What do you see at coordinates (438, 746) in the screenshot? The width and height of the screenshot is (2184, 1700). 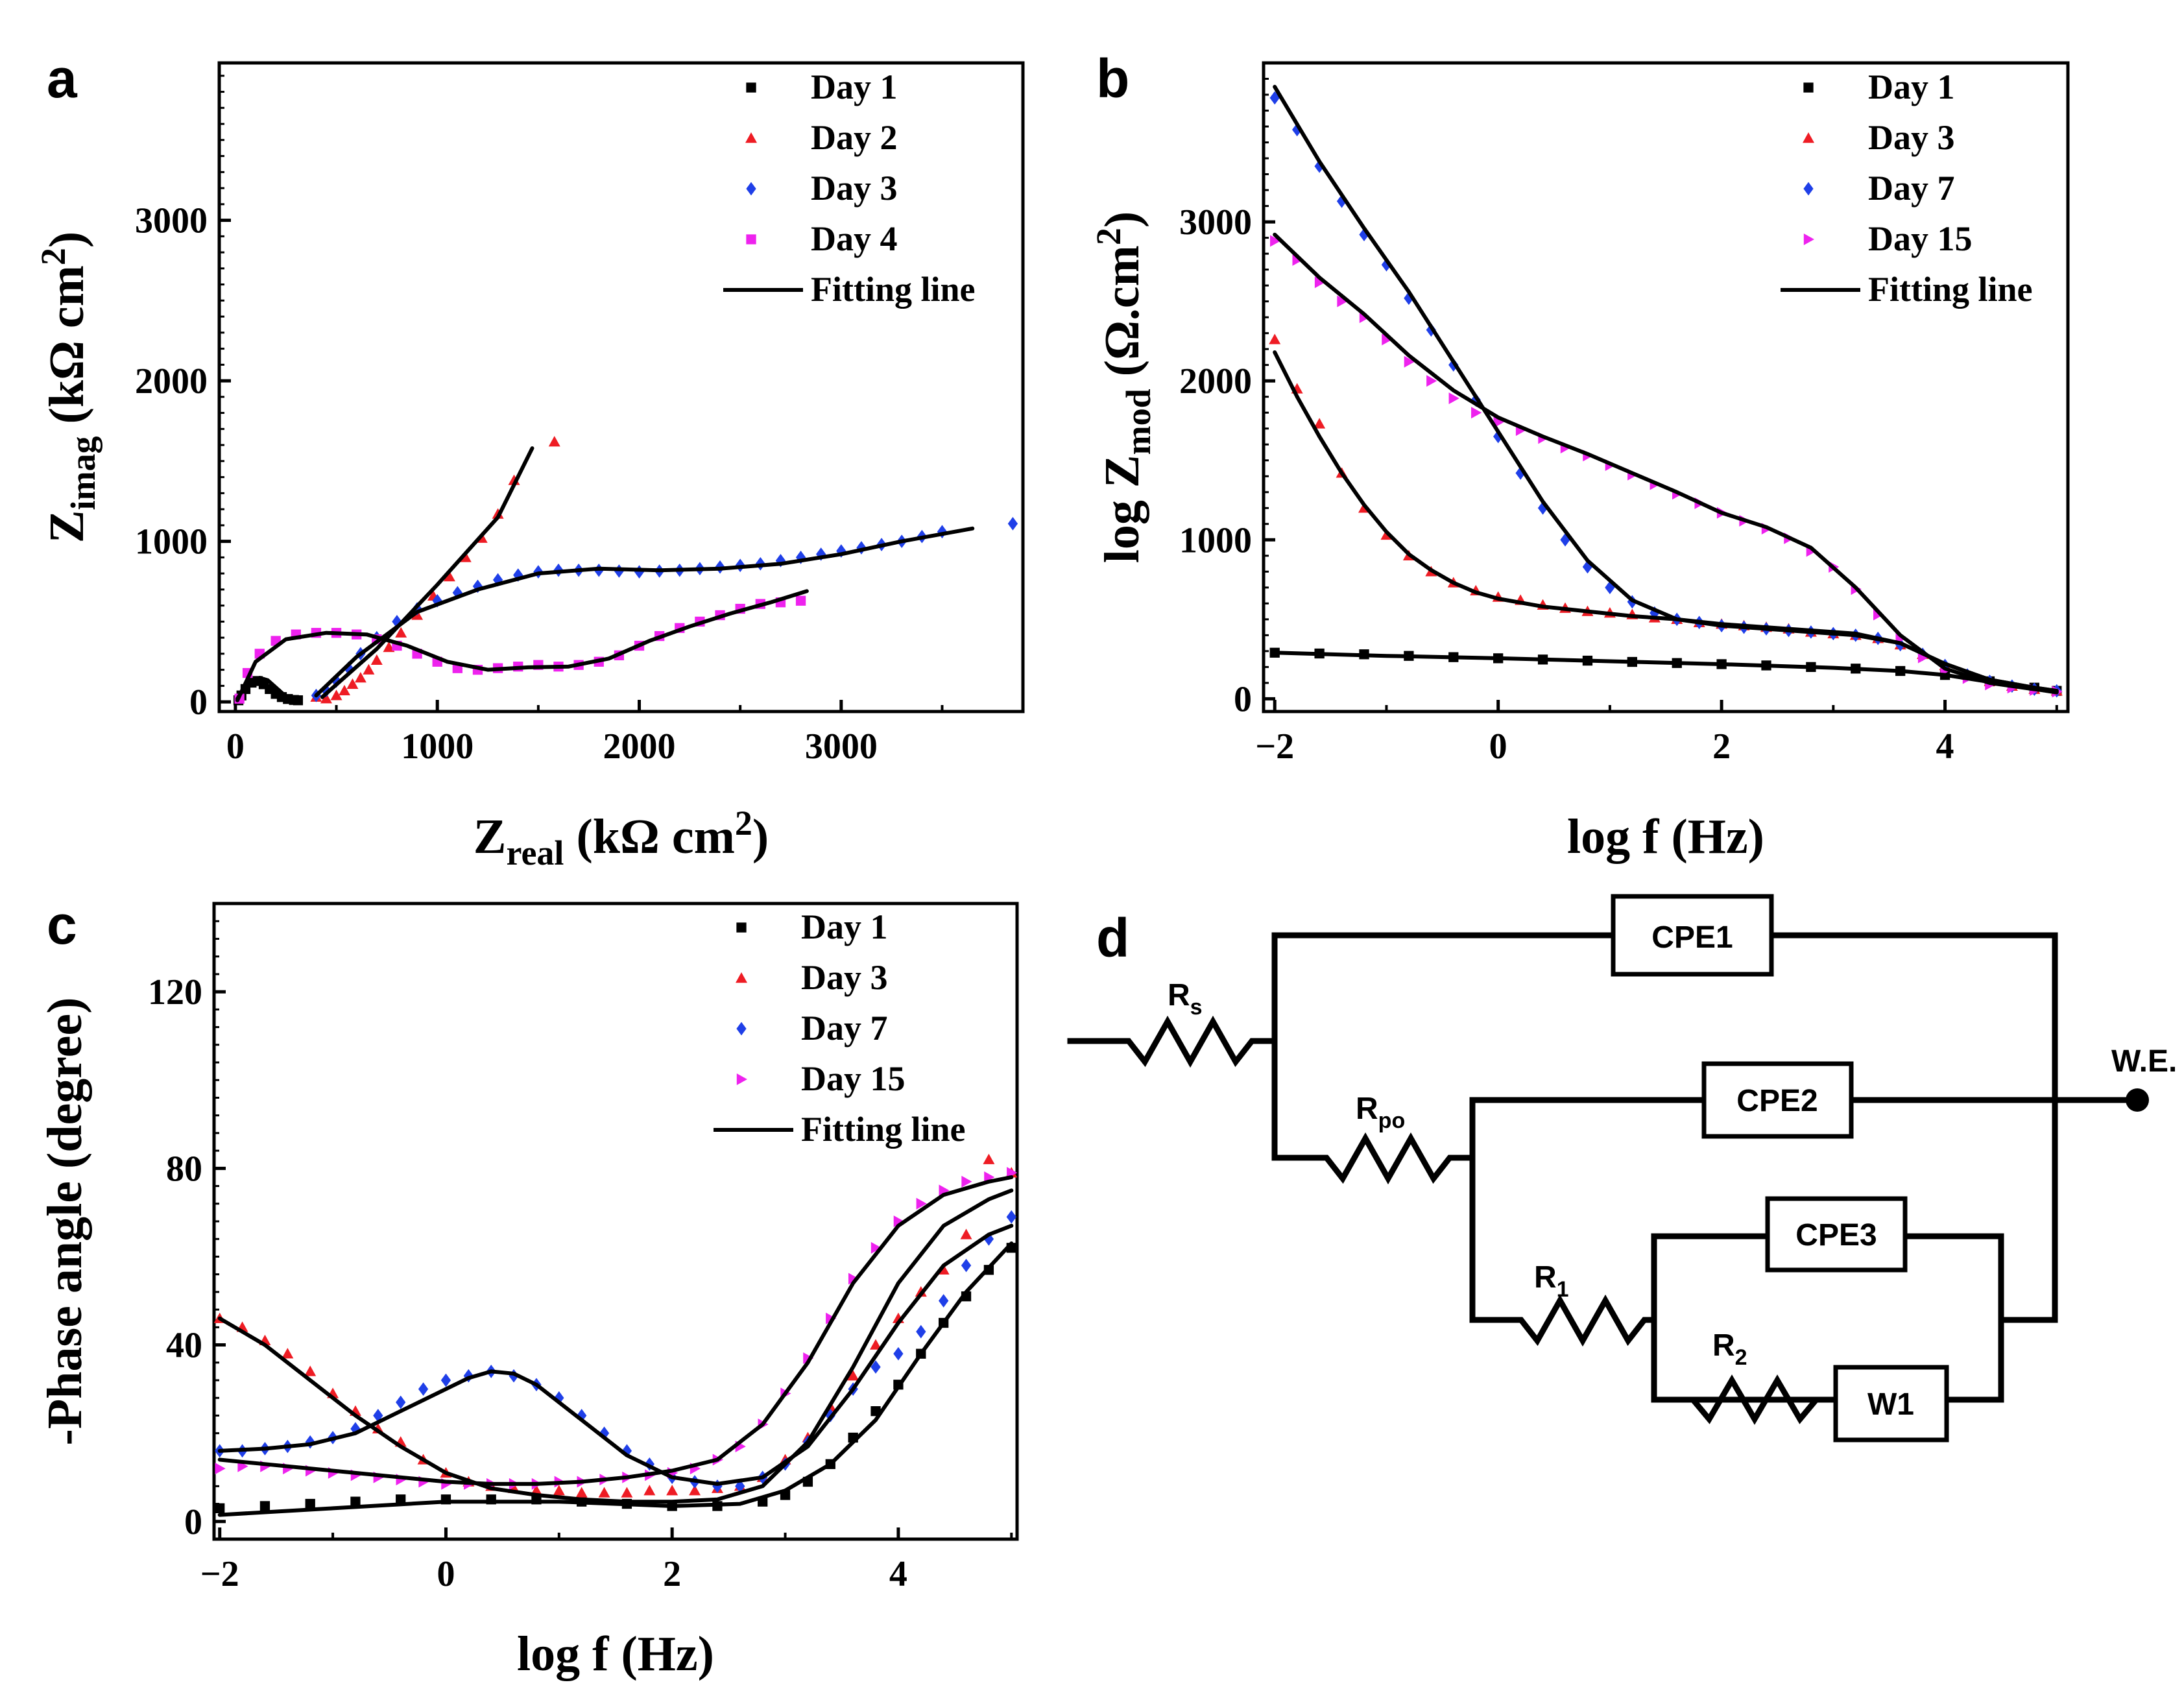 I see `x-tick-label: 1000` at bounding box center [438, 746].